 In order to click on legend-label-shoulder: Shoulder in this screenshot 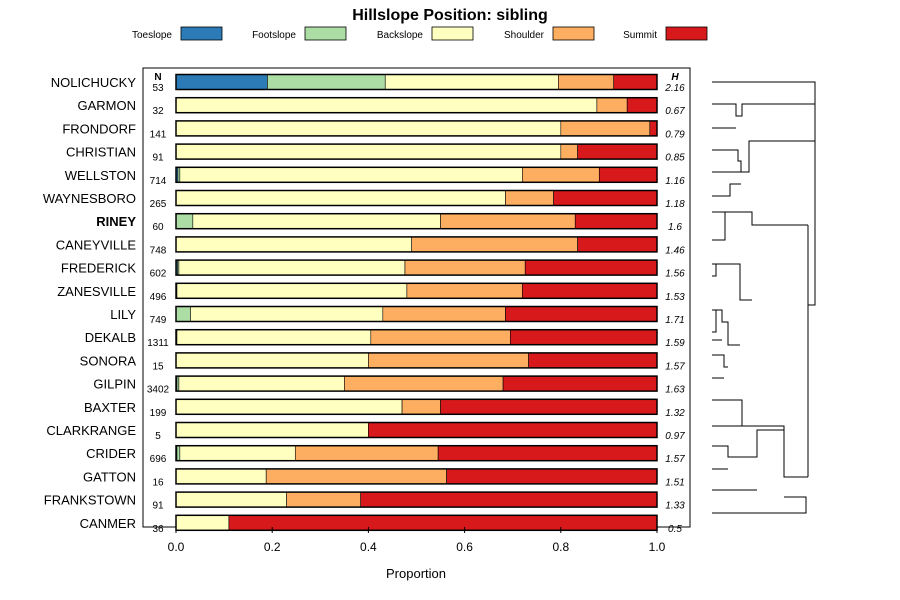, I will do `click(524, 35)`.